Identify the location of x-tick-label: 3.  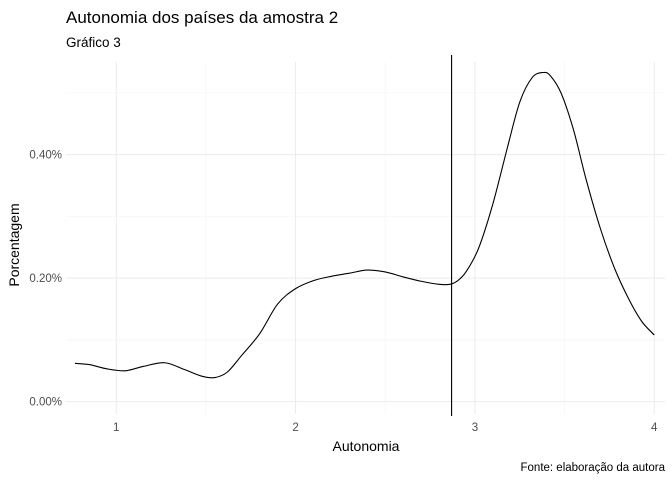
(475, 428).